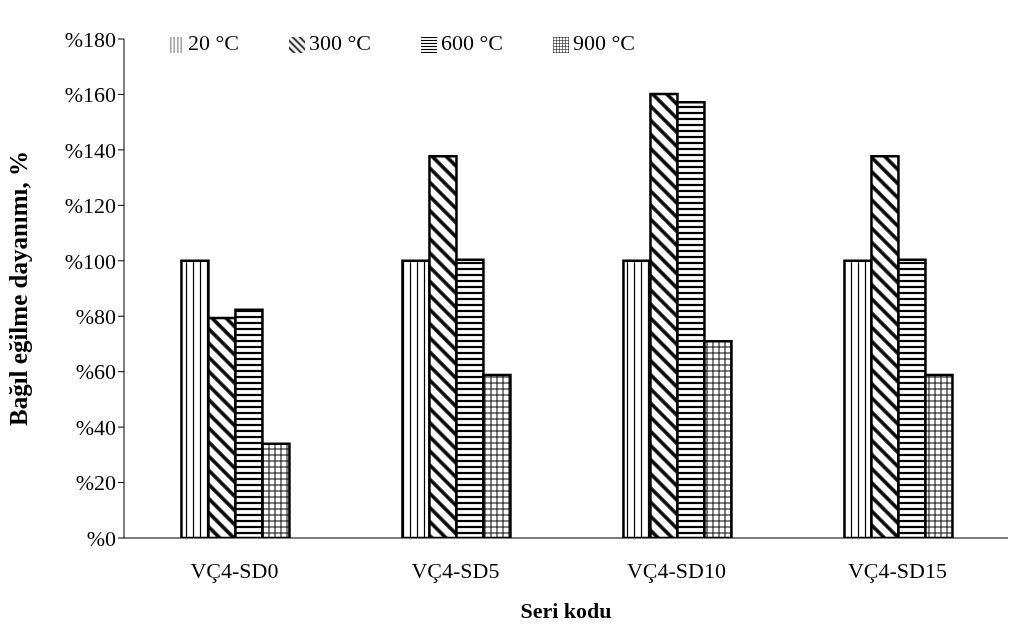 The height and width of the screenshot is (642, 1021). Describe the element at coordinates (90, 95) in the screenshot. I see `y-tick-label: %160` at that location.